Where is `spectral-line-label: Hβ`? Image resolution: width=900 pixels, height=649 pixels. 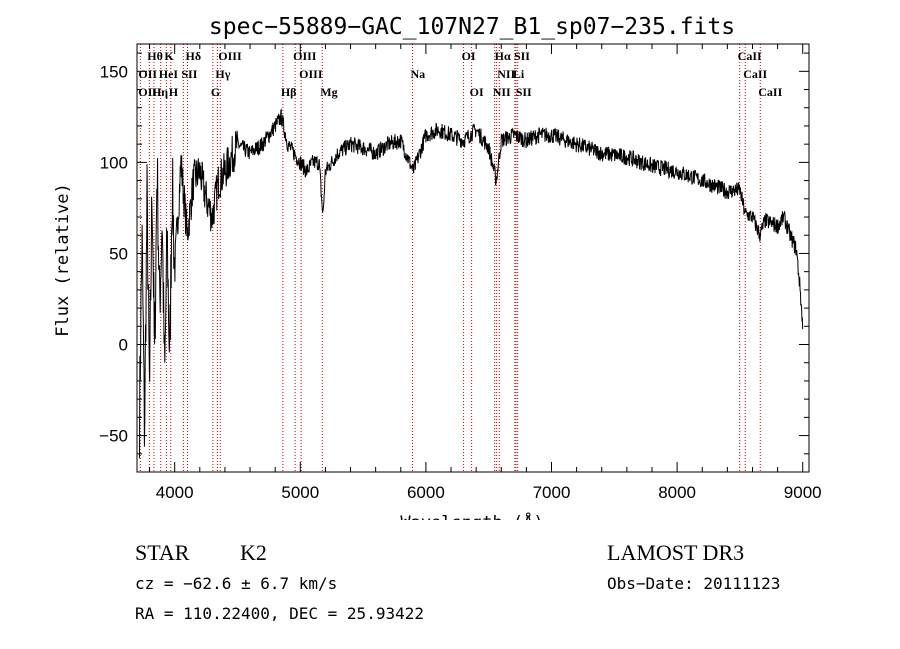
spectral-line-label: Hβ is located at coordinates (289, 92).